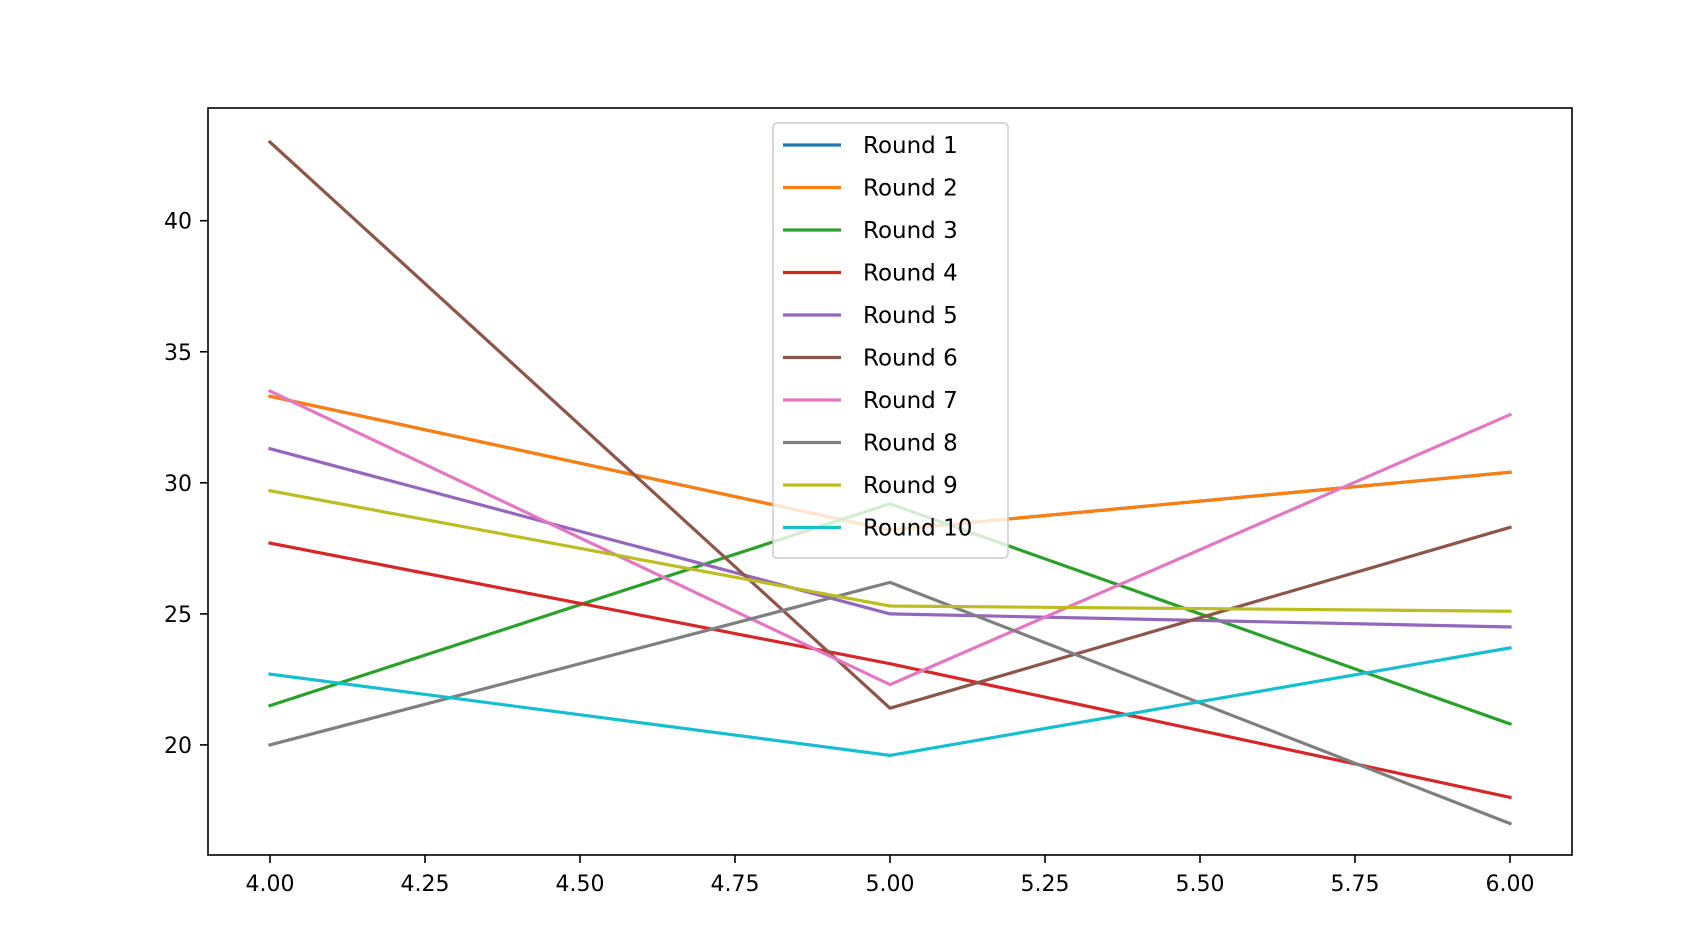  I want to click on legend-label-6: Round 6, so click(910, 359).